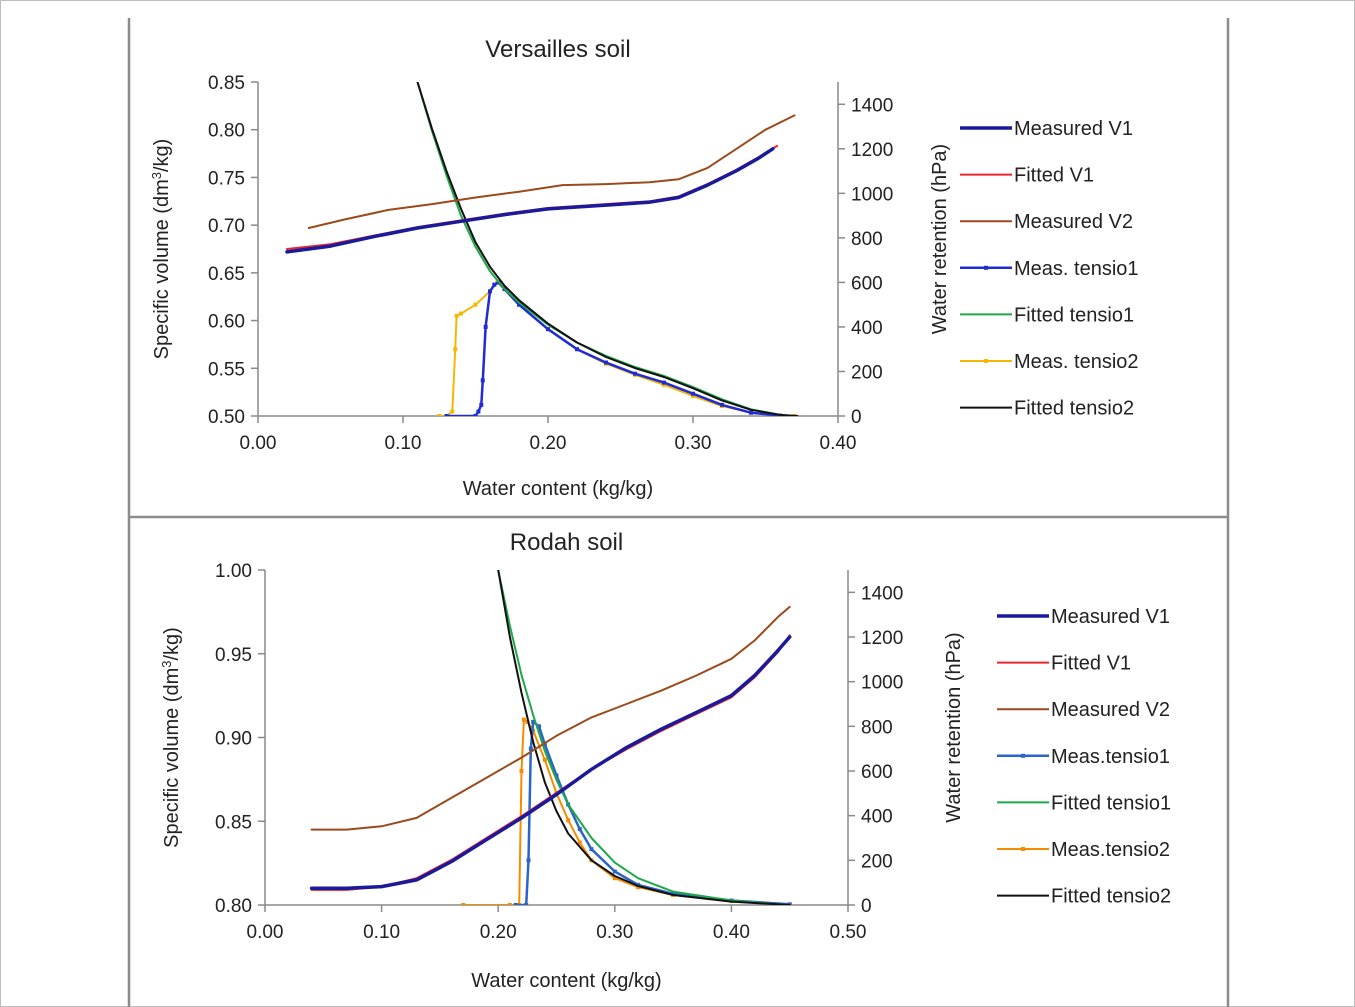  Describe the element at coordinates (233, 822) in the screenshot. I see `y-left-tick-label: 0.85` at that location.